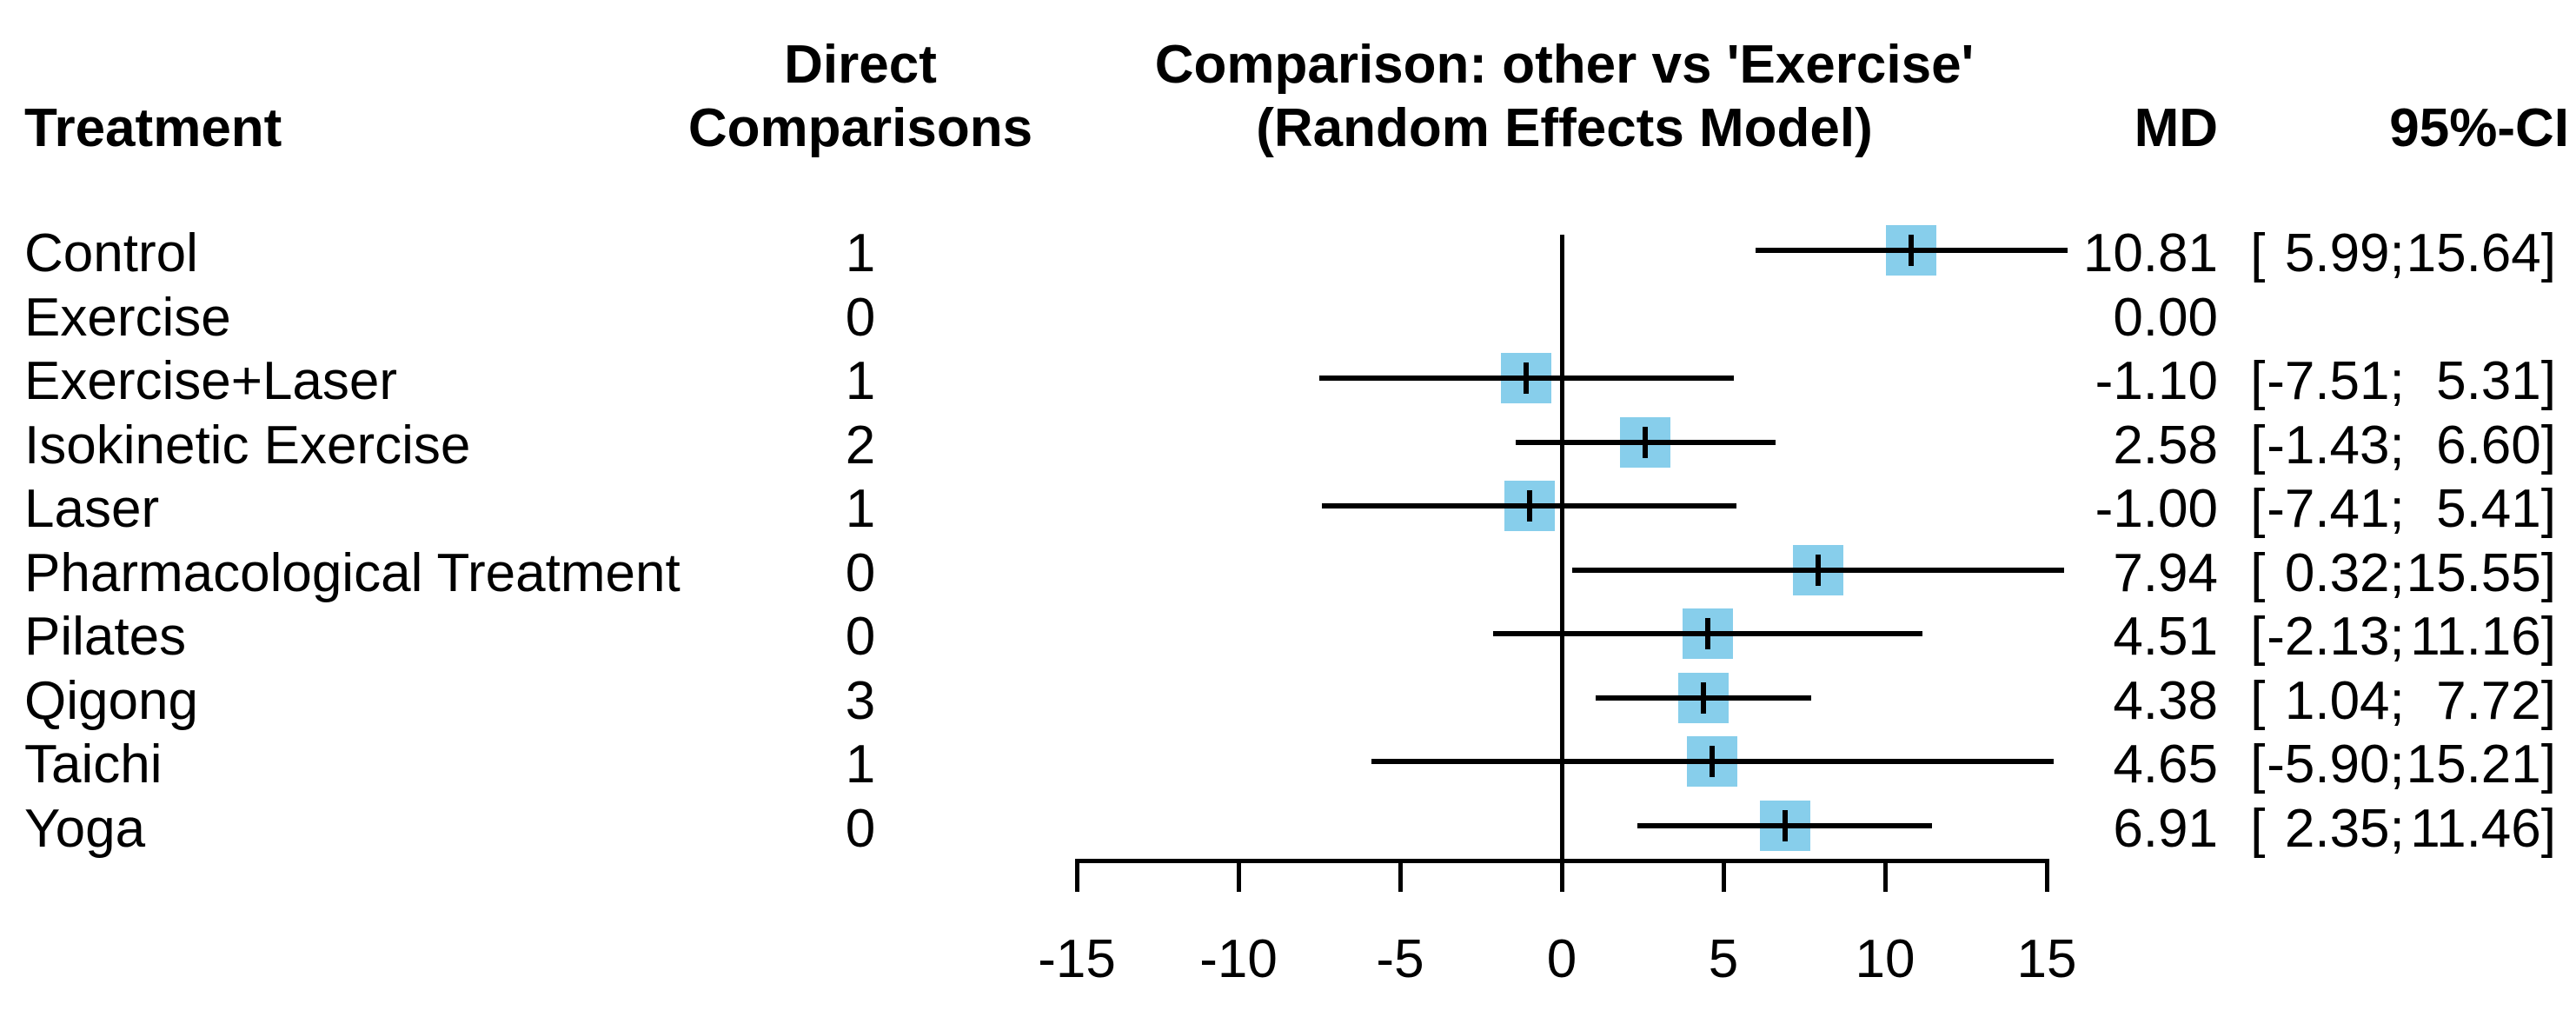  I want to click on x-axis-tick-label: -5, so click(1400, 959).